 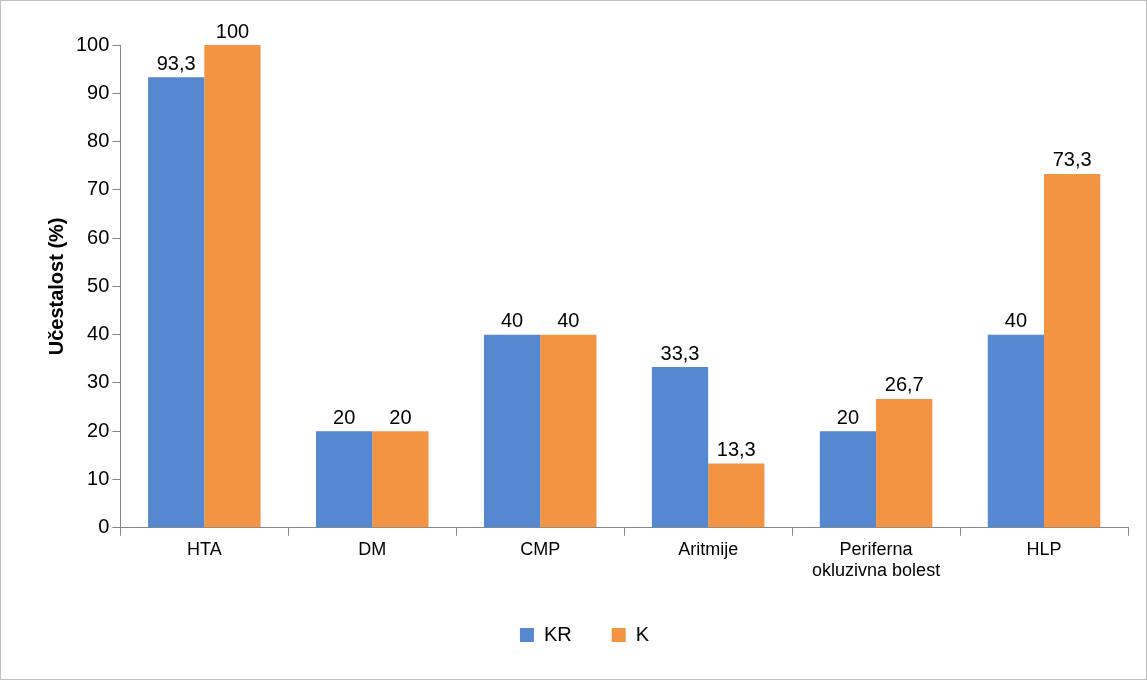 What do you see at coordinates (736, 449) in the screenshot?
I see `data-label: 13,3` at bounding box center [736, 449].